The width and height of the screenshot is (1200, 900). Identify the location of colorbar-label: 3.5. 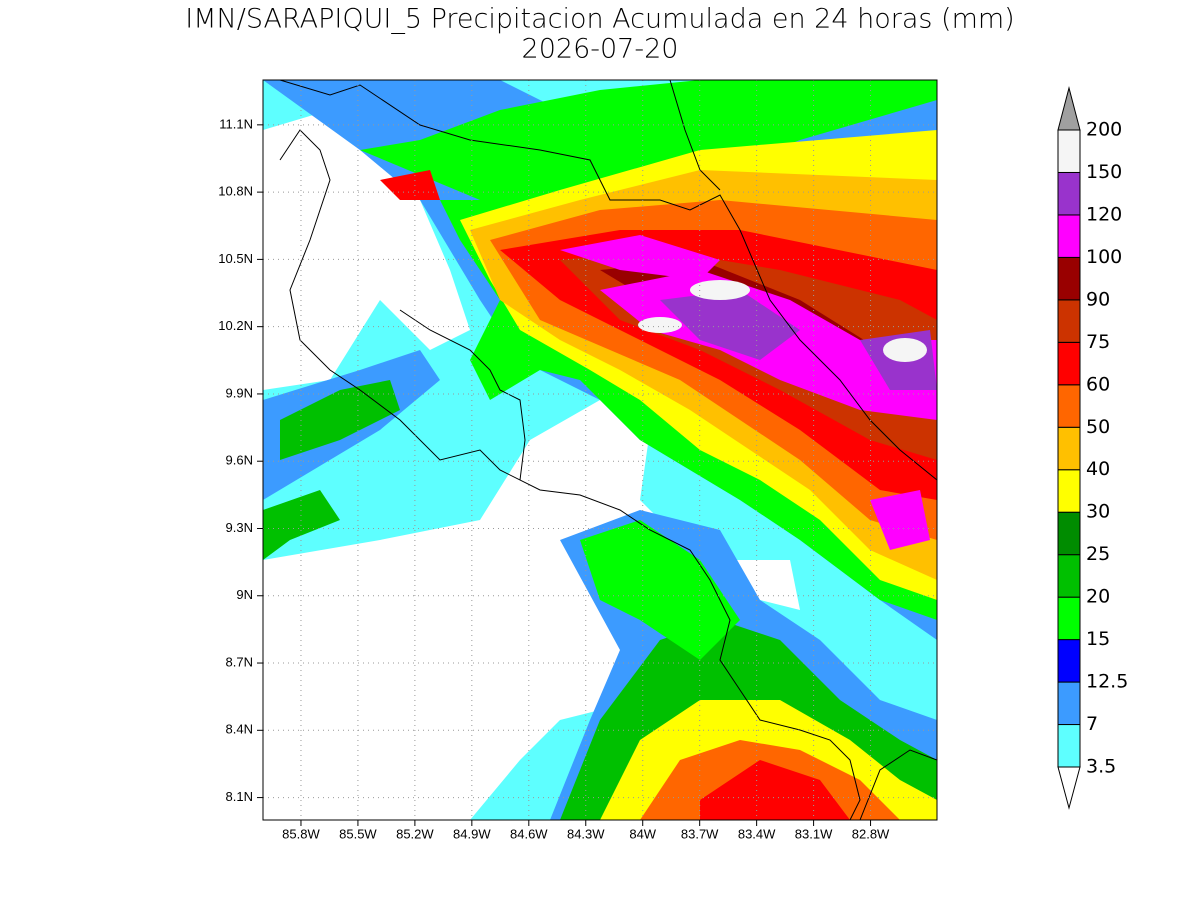
(1101, 767).